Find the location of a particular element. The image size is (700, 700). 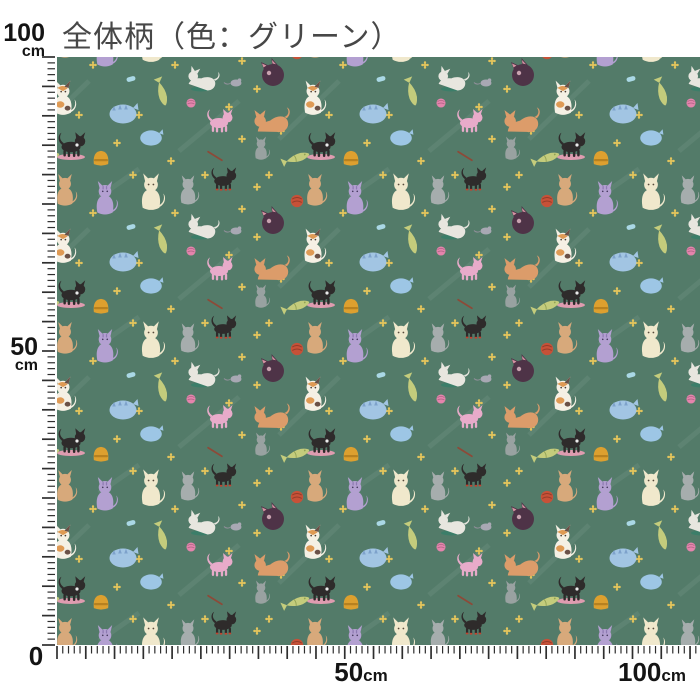

horizontal-ruler is located at coordinates (376, 652).